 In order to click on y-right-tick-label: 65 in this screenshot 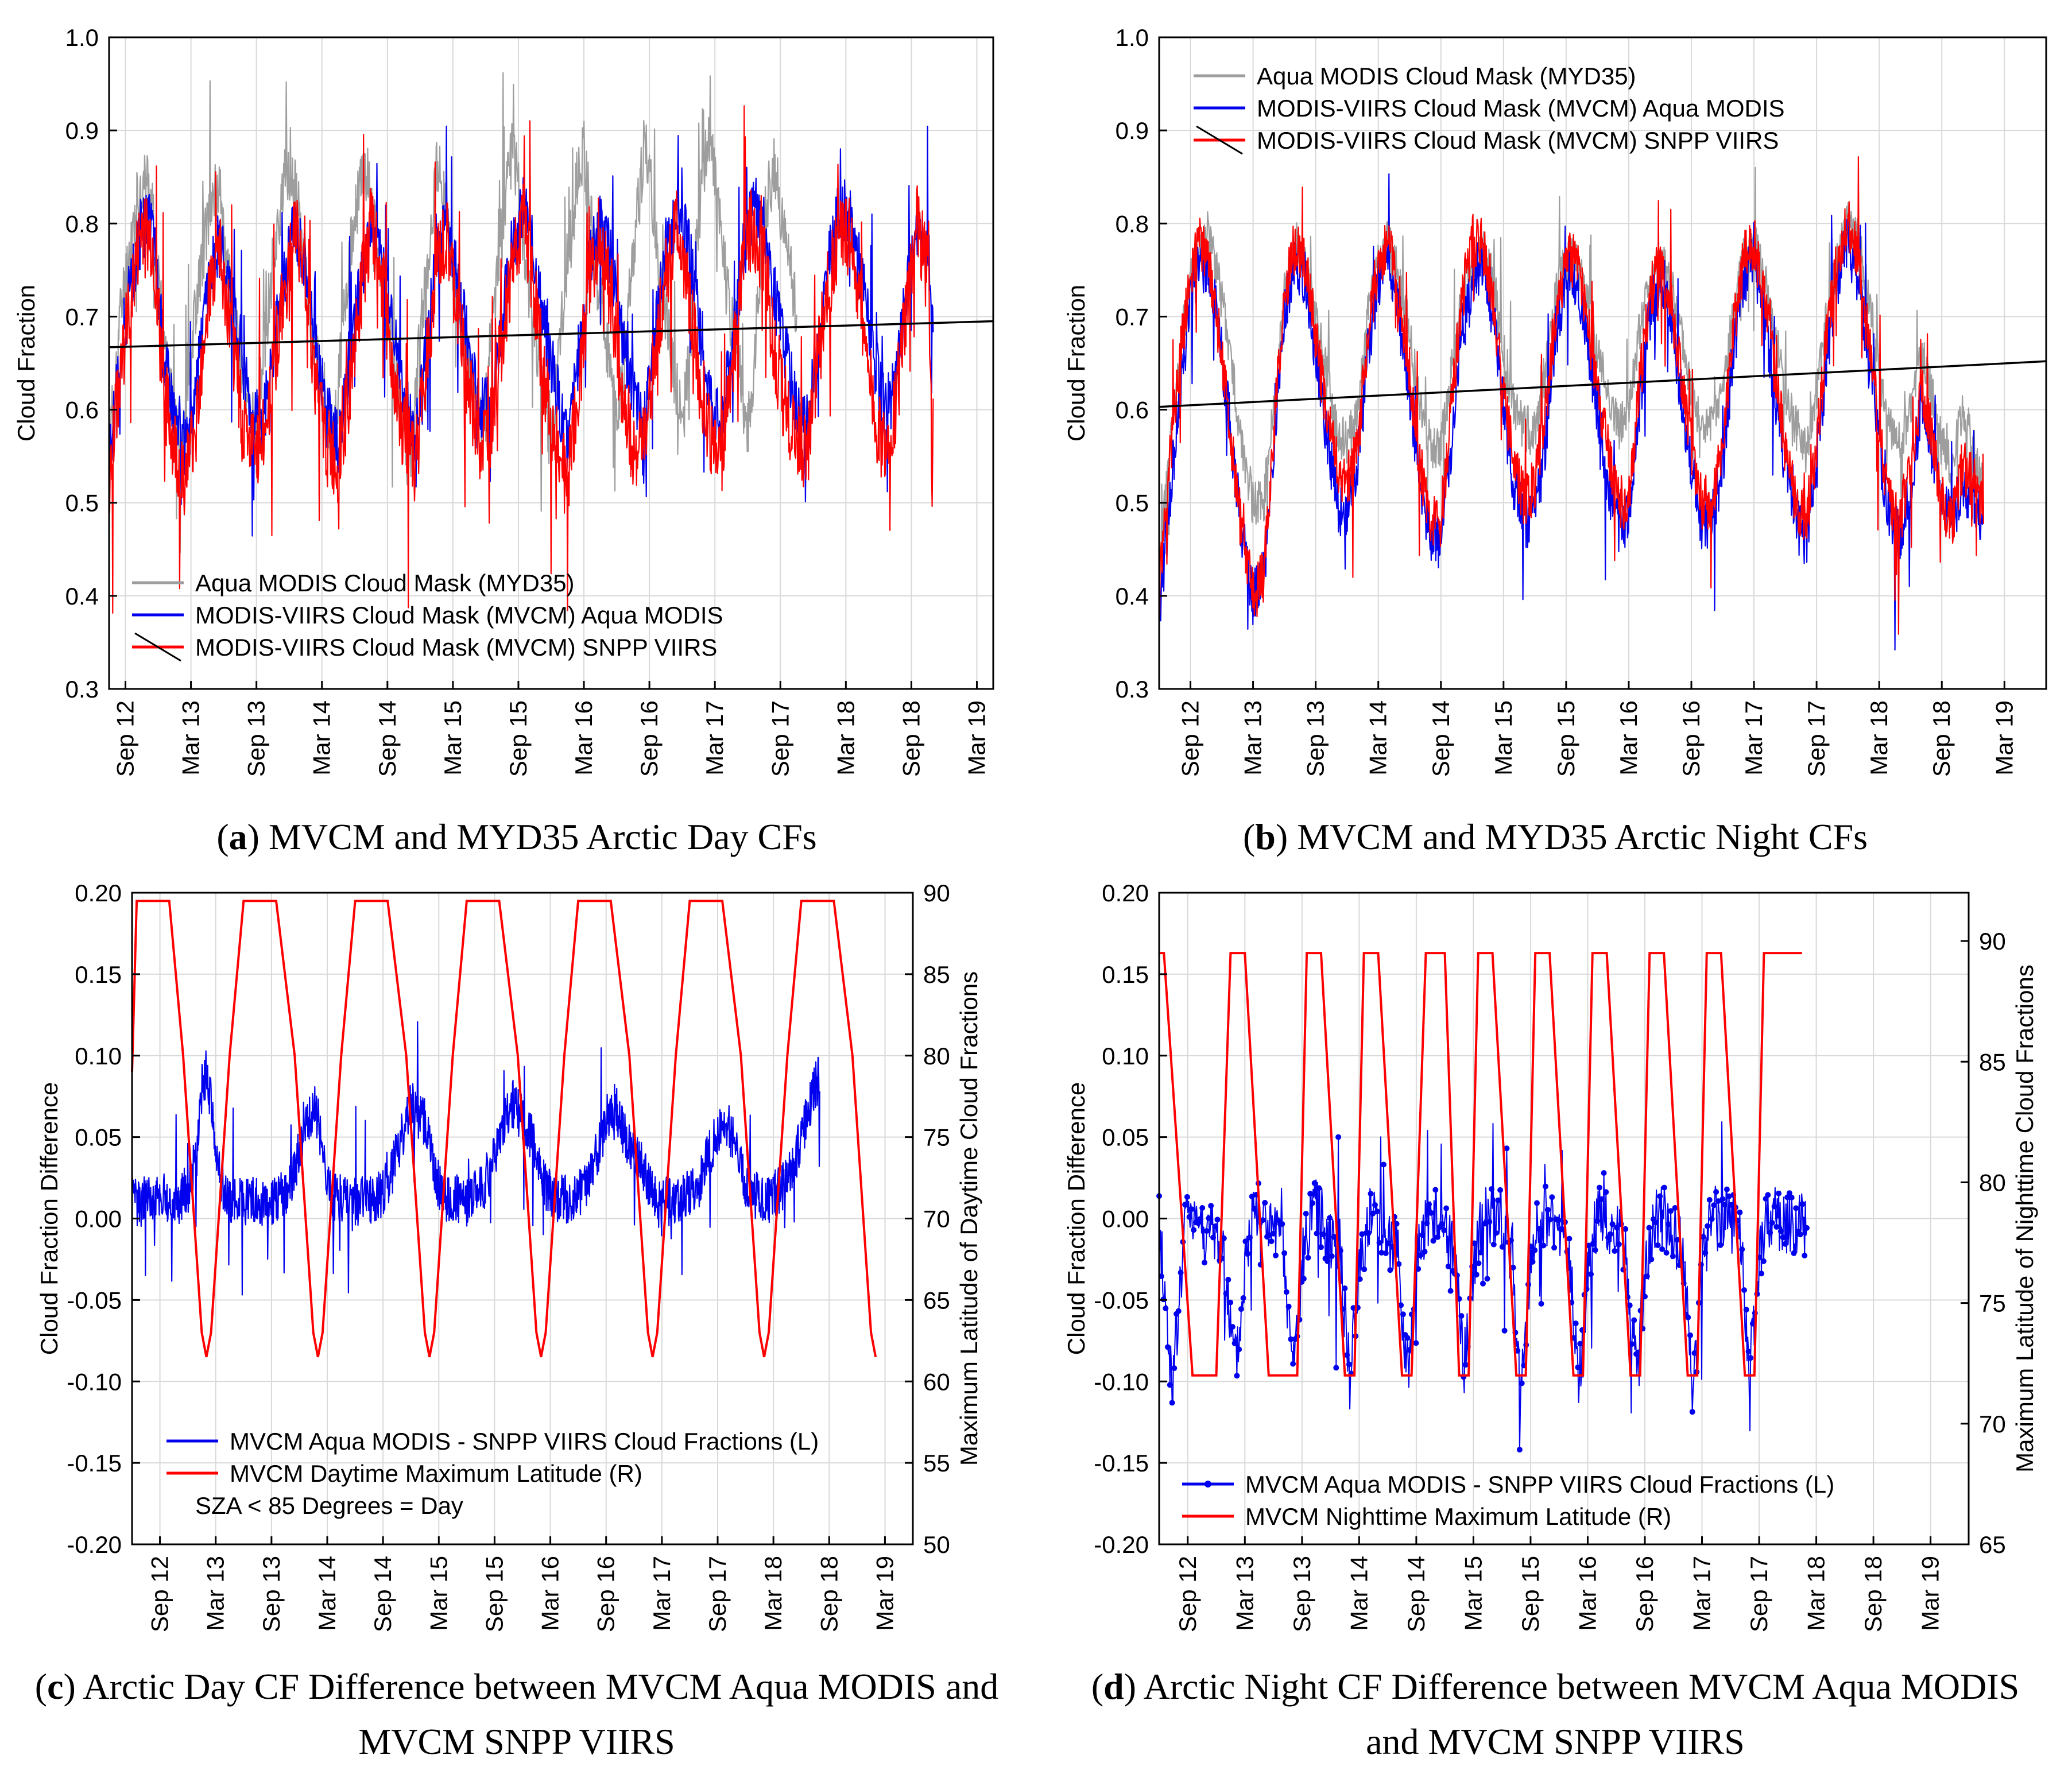, I will do `click(1992, 1544)`.